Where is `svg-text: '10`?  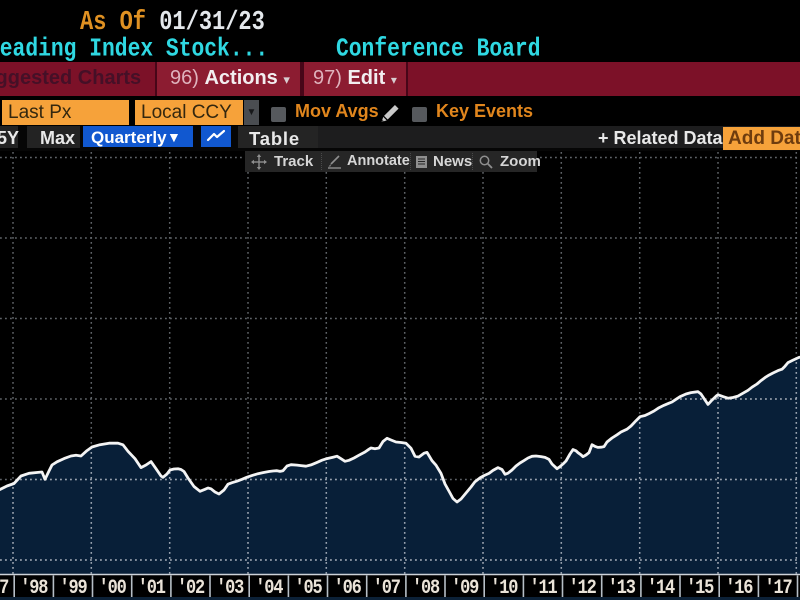
svg-text: '10 is located at coordinates (504, 588).